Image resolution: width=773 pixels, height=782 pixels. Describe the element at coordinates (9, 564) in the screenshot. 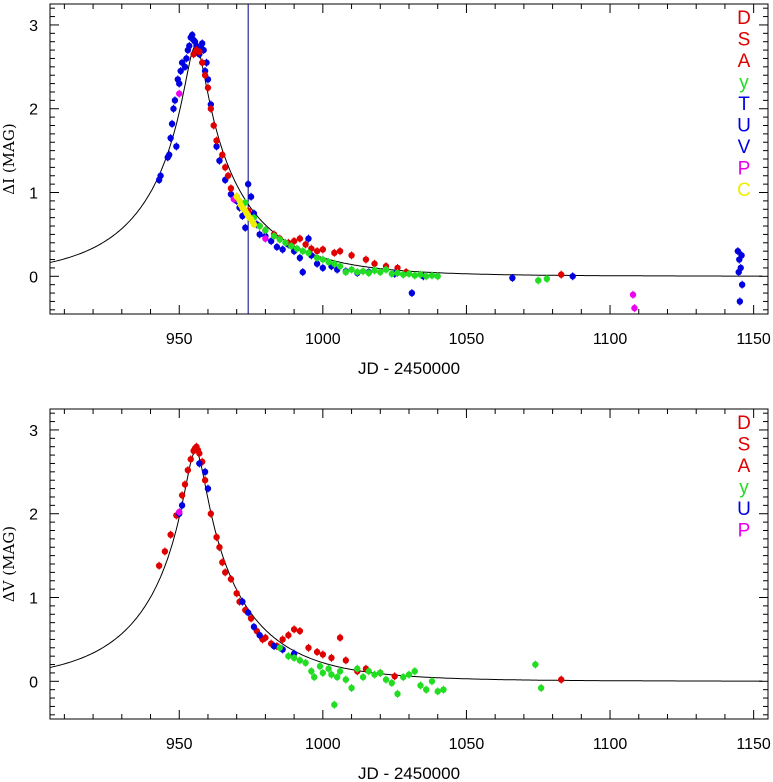

I see `y-axis-title: ΔV (MAG)` at that location.